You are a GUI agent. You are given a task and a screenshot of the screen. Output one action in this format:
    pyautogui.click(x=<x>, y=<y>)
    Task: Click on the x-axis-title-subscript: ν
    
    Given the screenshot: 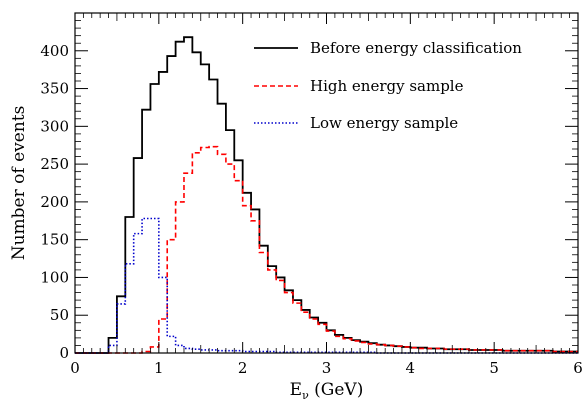 What is the action you would take?
    pyautogui.click(x=305, y=395)
    